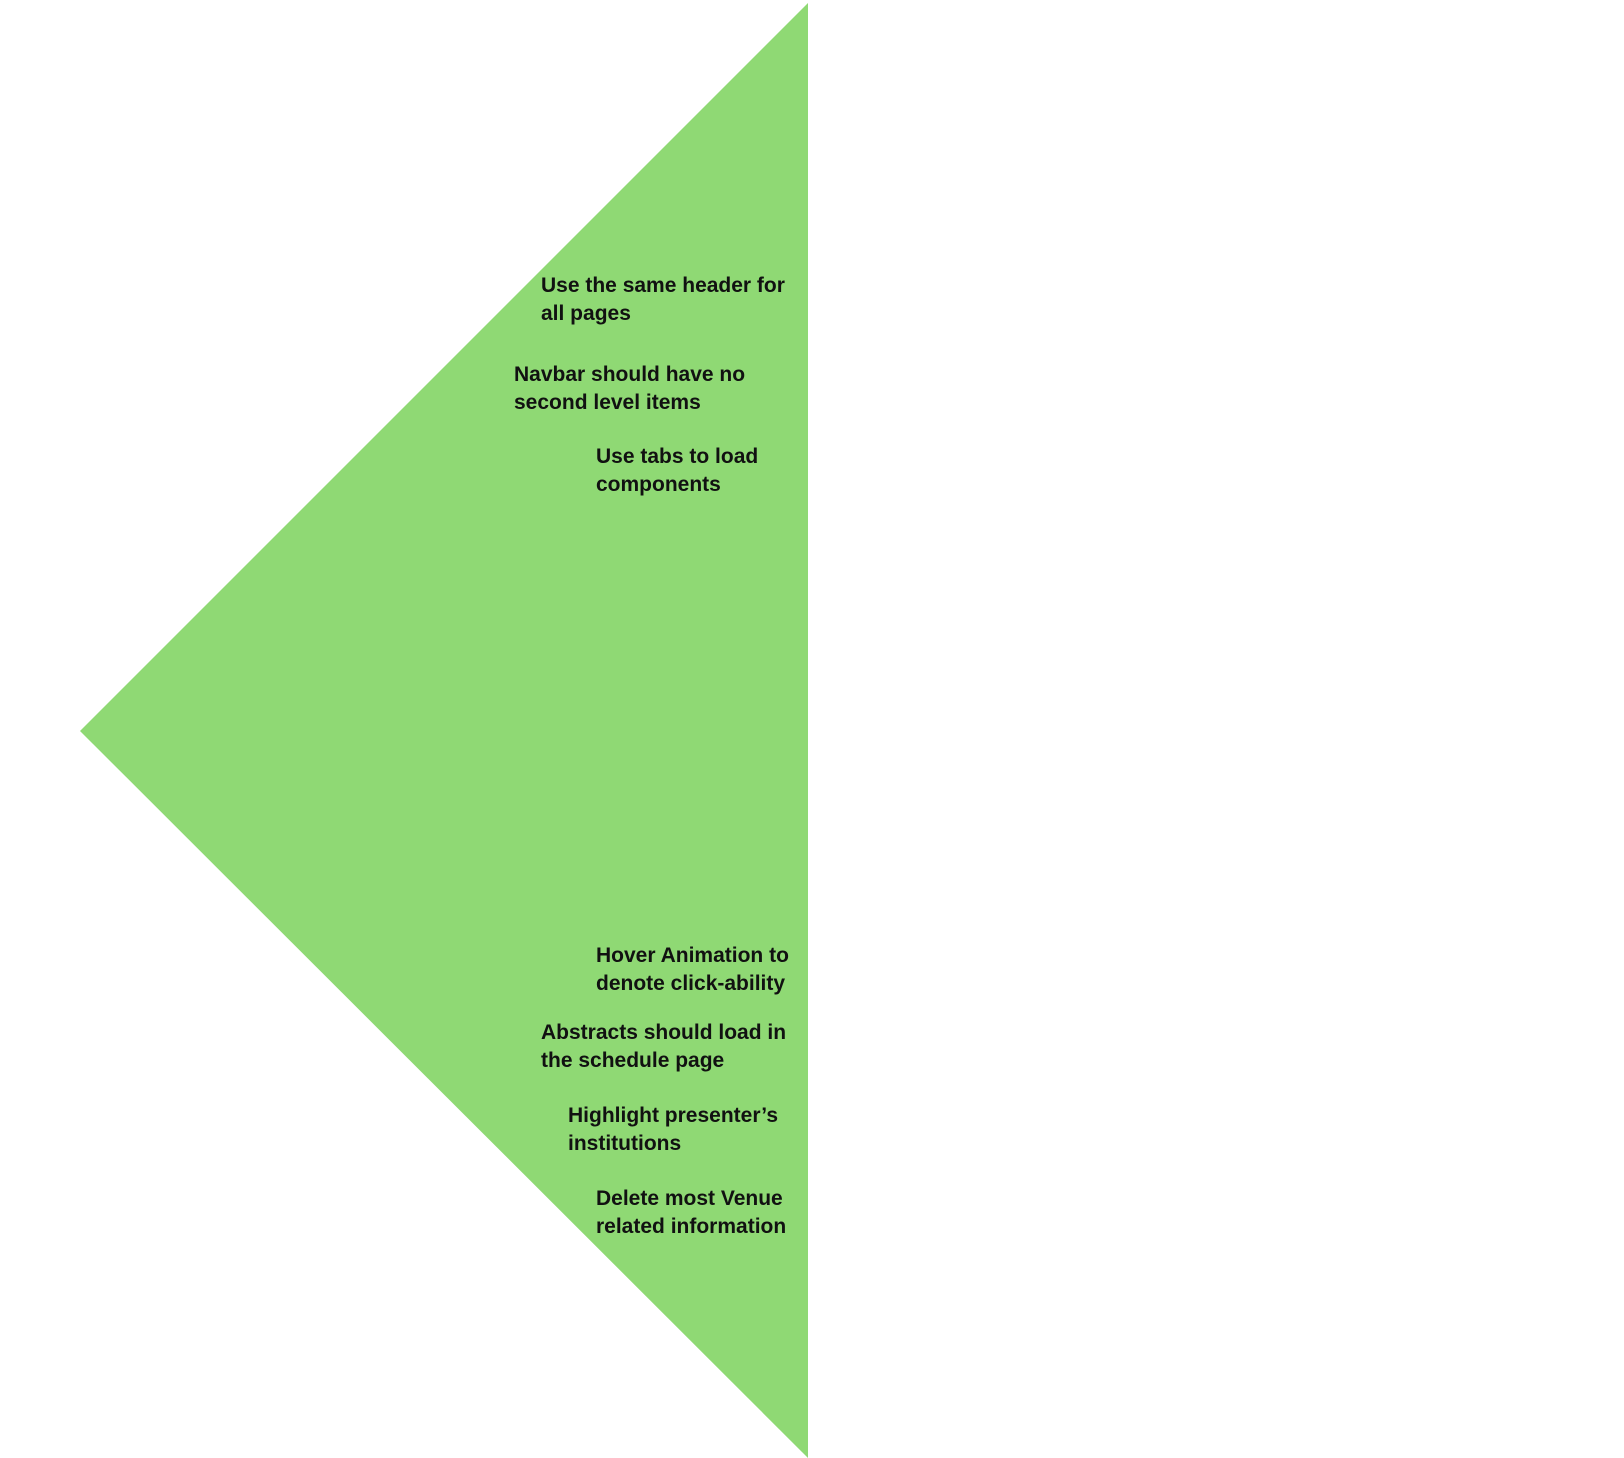 Image resolution: width=1624 pixels, height=1458 pixels. I want to click on note-line: Highlight presenter’s, so click(673, 1115).